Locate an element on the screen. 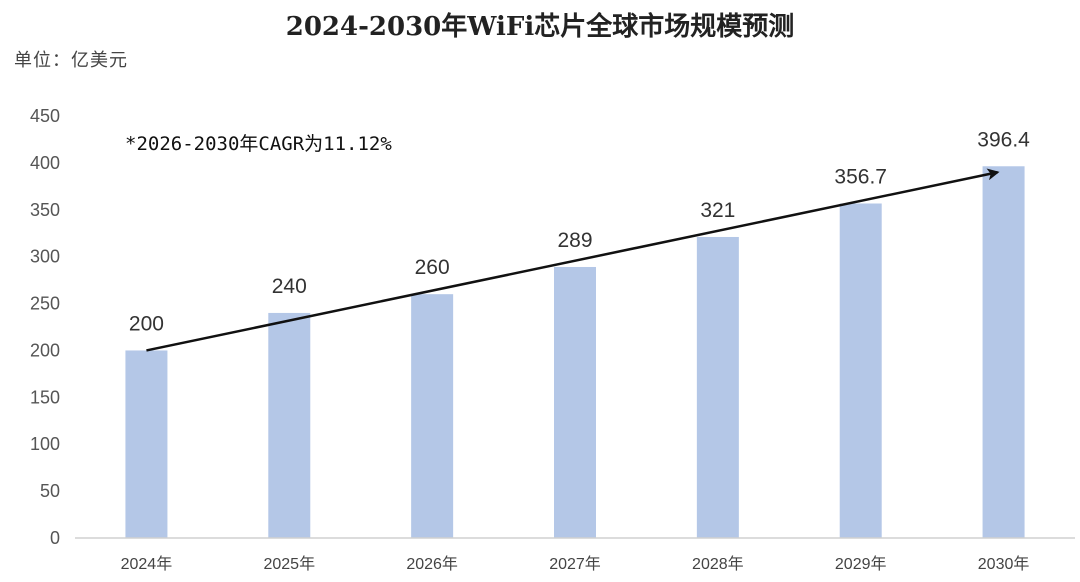  y-tick-label: 0 is located at coordinates (55, 538).